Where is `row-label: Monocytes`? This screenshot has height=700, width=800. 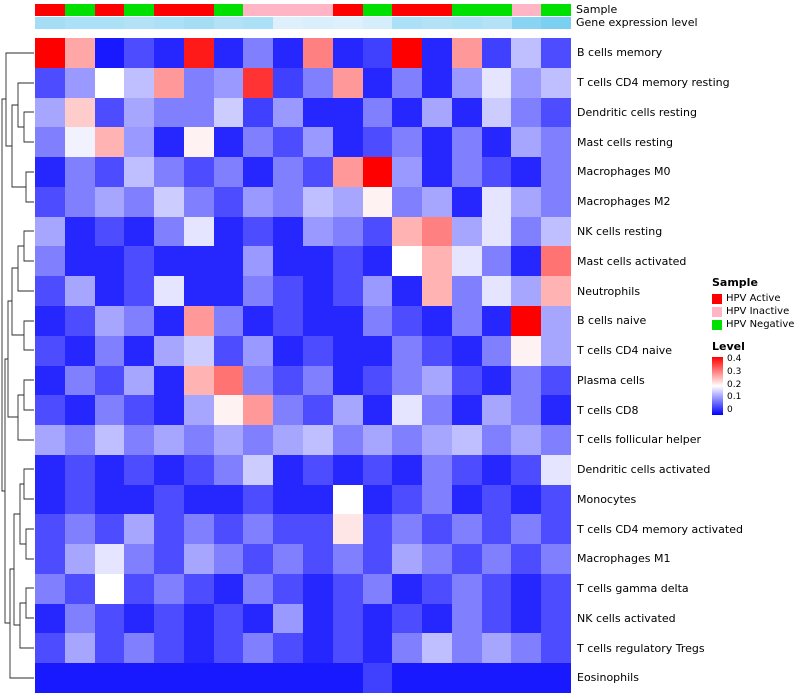 row-label: Monocytes is located at coordinates (607, 499).